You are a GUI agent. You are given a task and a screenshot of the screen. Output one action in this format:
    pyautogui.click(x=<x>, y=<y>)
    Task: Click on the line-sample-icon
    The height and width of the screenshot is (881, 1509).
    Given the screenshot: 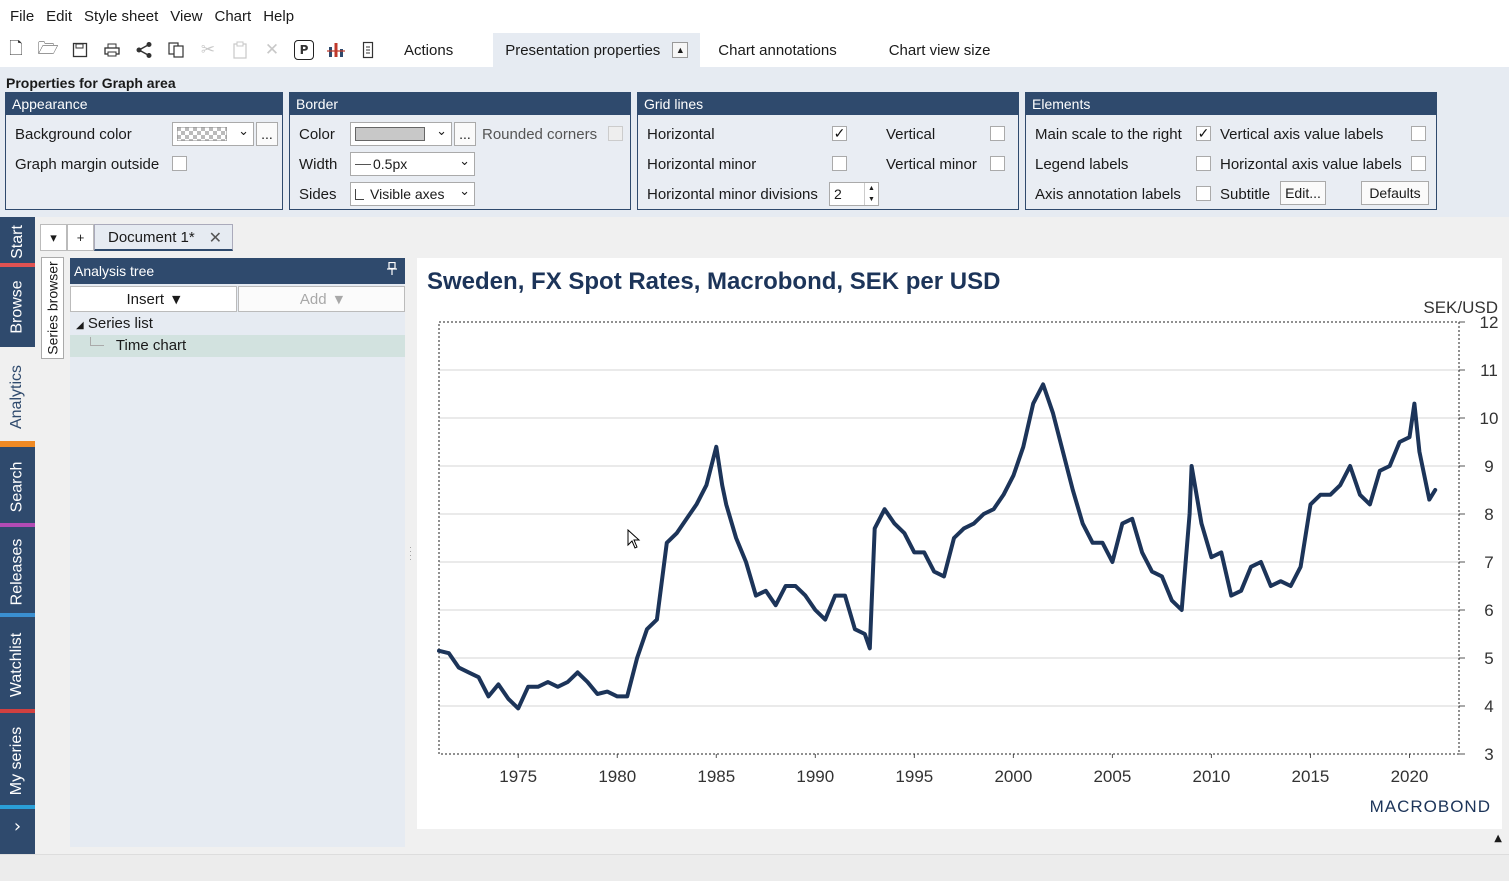 What is the action you would take?
    pyautogui.click(x=363, y=164)
    